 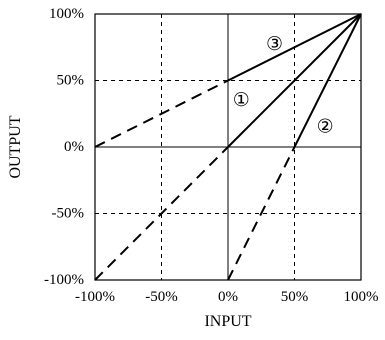 What do you see at coordinates (327, 80) in the screenshot?
I see `series-2-solid-segment` at bounding box center [327, 80].